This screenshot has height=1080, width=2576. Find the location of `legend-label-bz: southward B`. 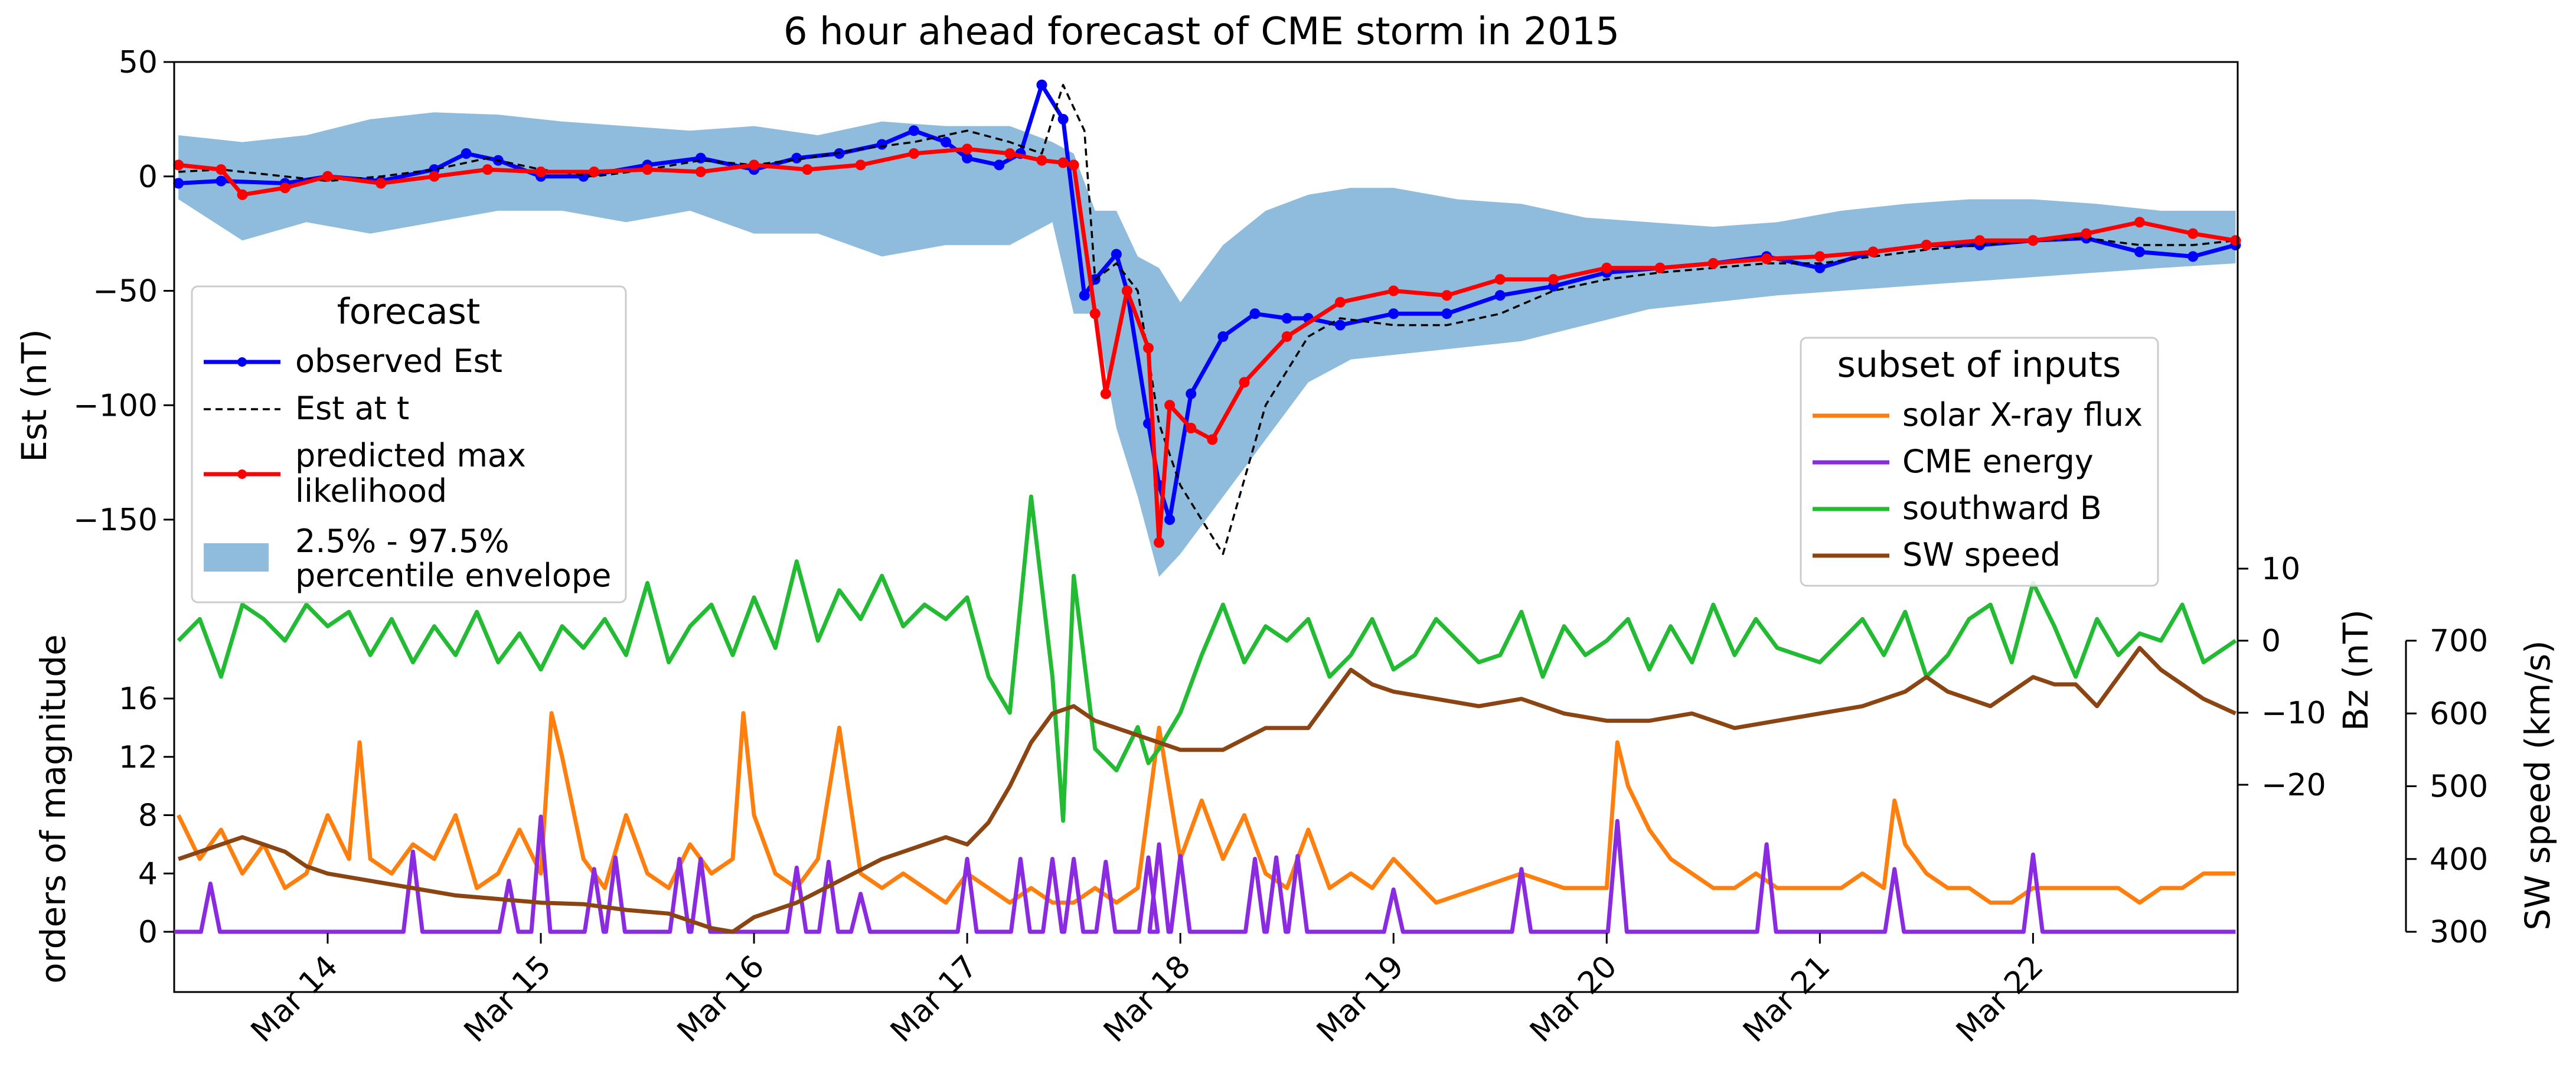

legend-label-bz: southward B is located at coordinates (2002, 508).